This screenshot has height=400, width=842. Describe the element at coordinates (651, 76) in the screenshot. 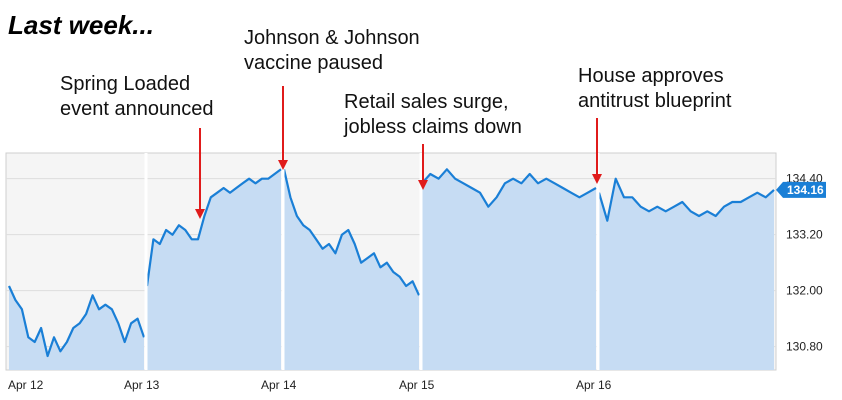

I see `annotation-line: House approves` at that location.